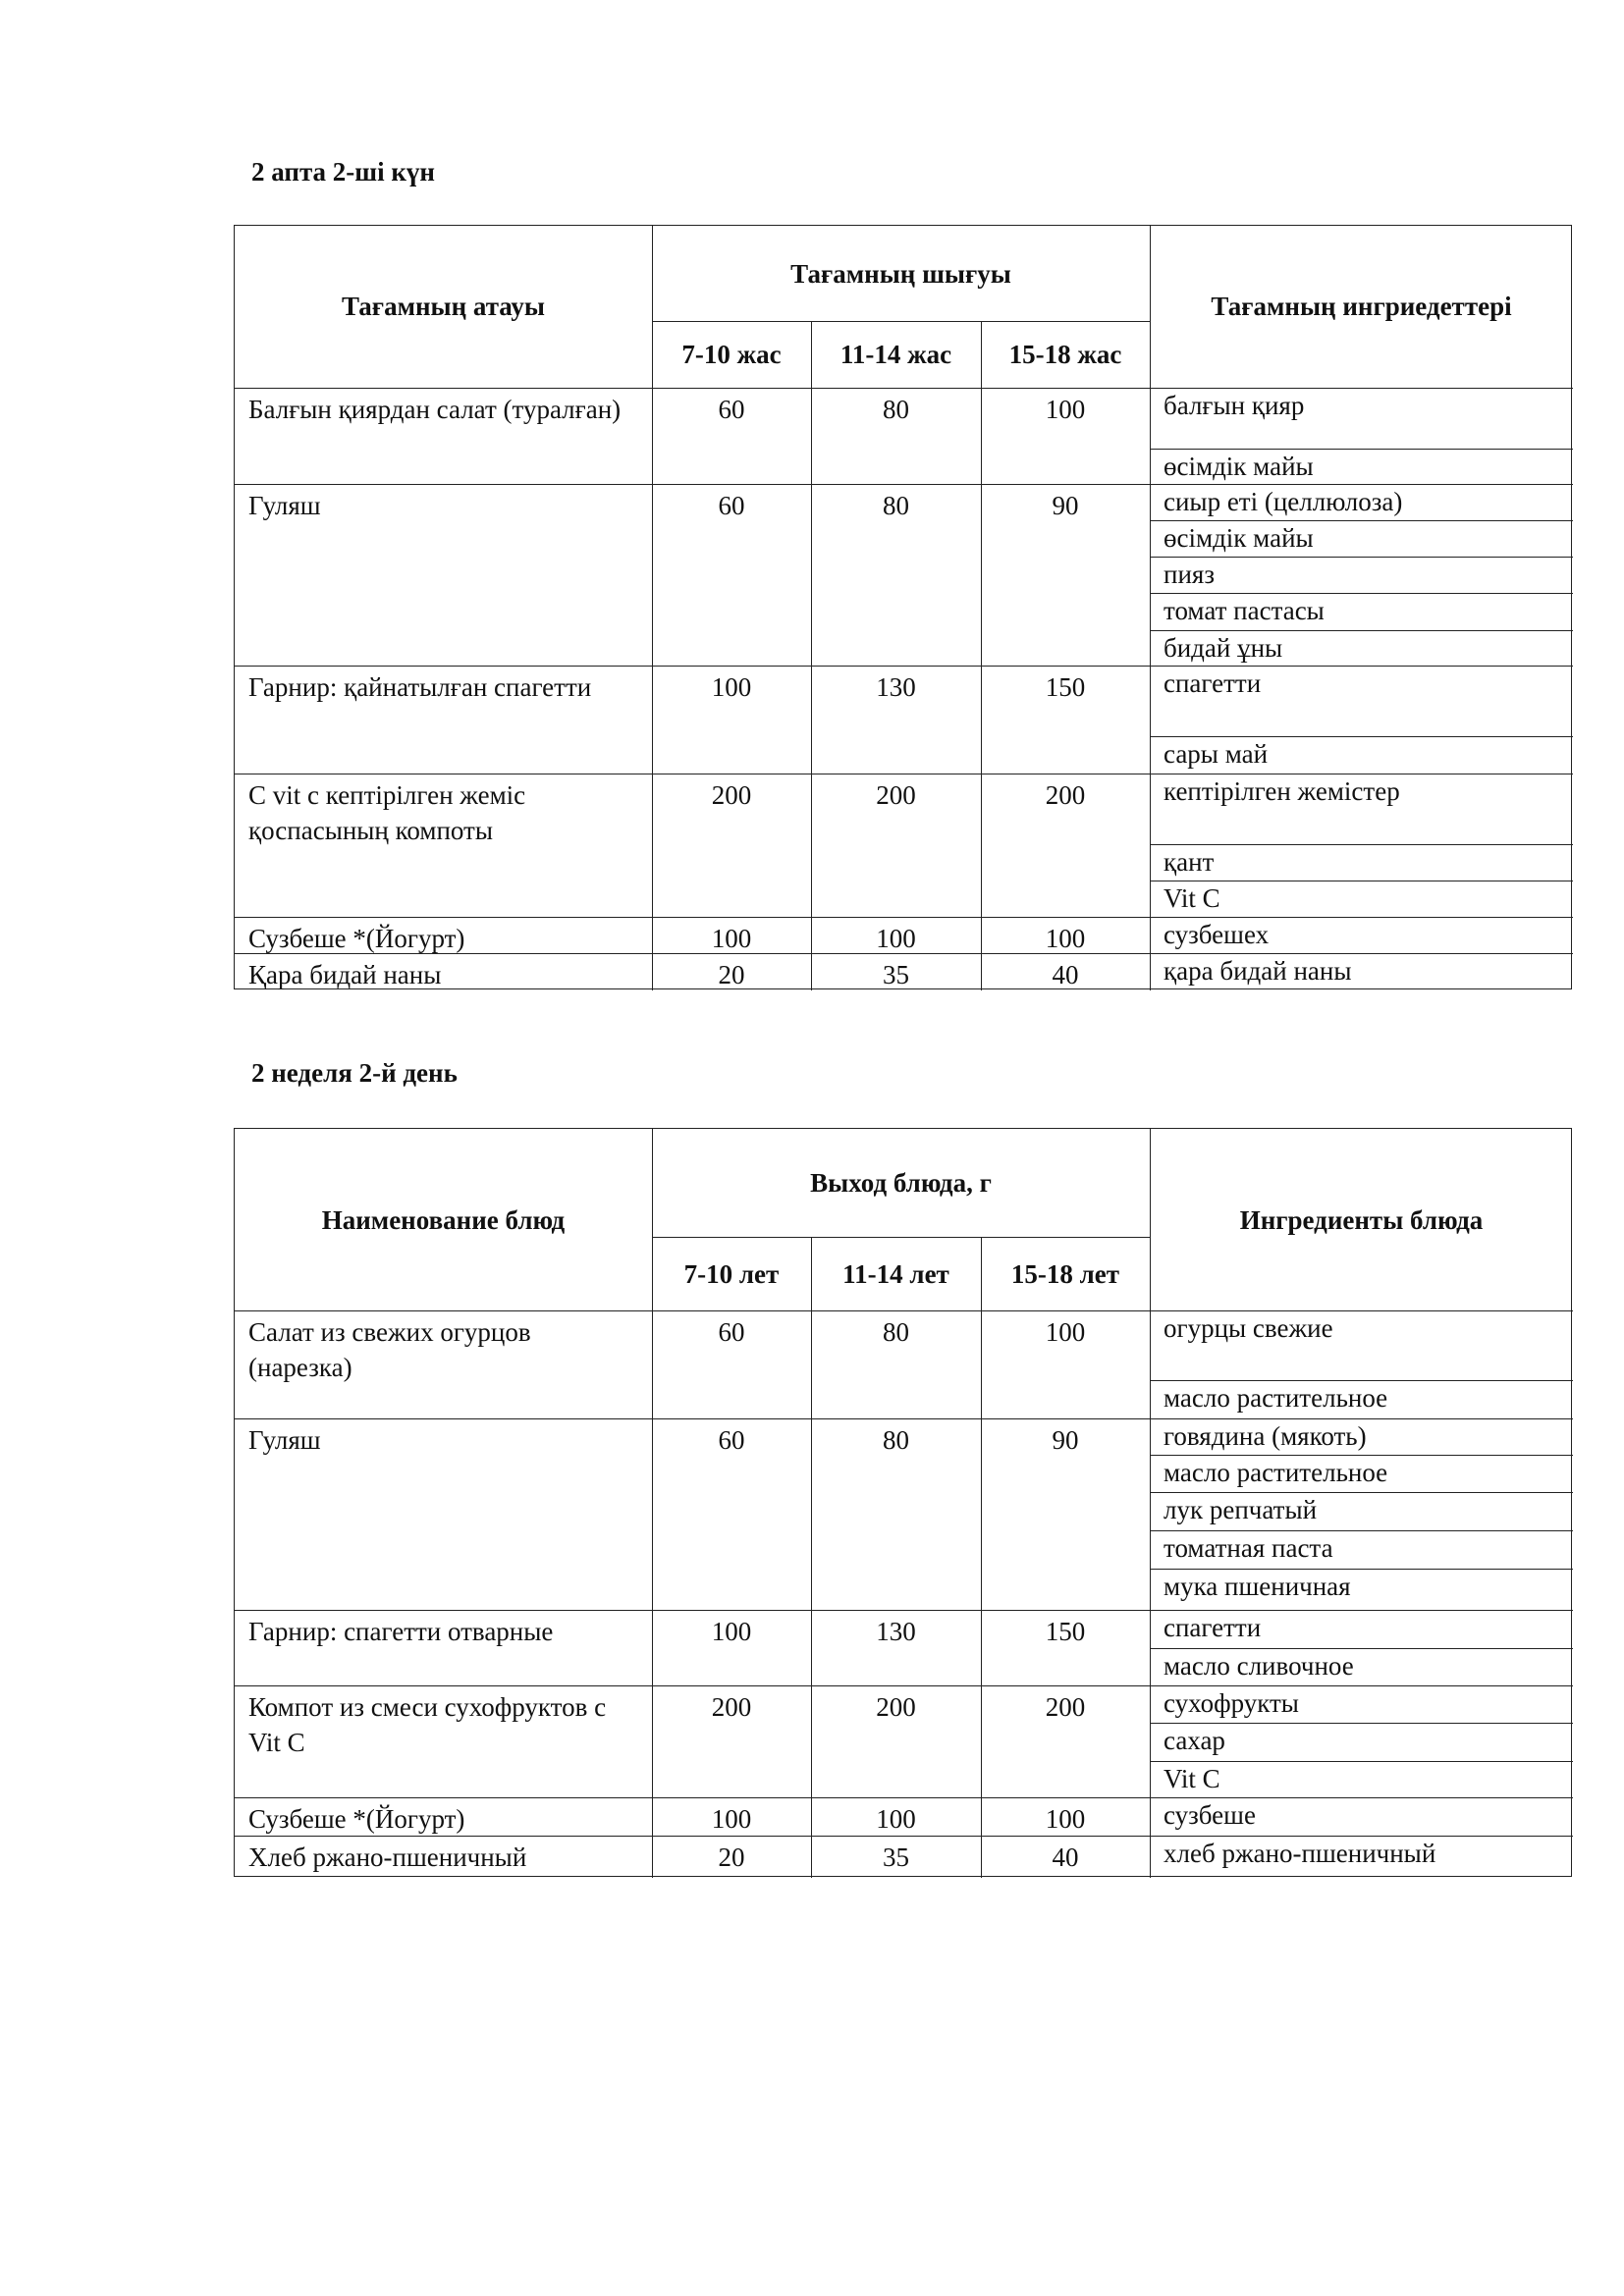 This screenshot has width=1624, height=2296. I want to click on header-dish-name: Наименование блюд, so click(443, 1219).